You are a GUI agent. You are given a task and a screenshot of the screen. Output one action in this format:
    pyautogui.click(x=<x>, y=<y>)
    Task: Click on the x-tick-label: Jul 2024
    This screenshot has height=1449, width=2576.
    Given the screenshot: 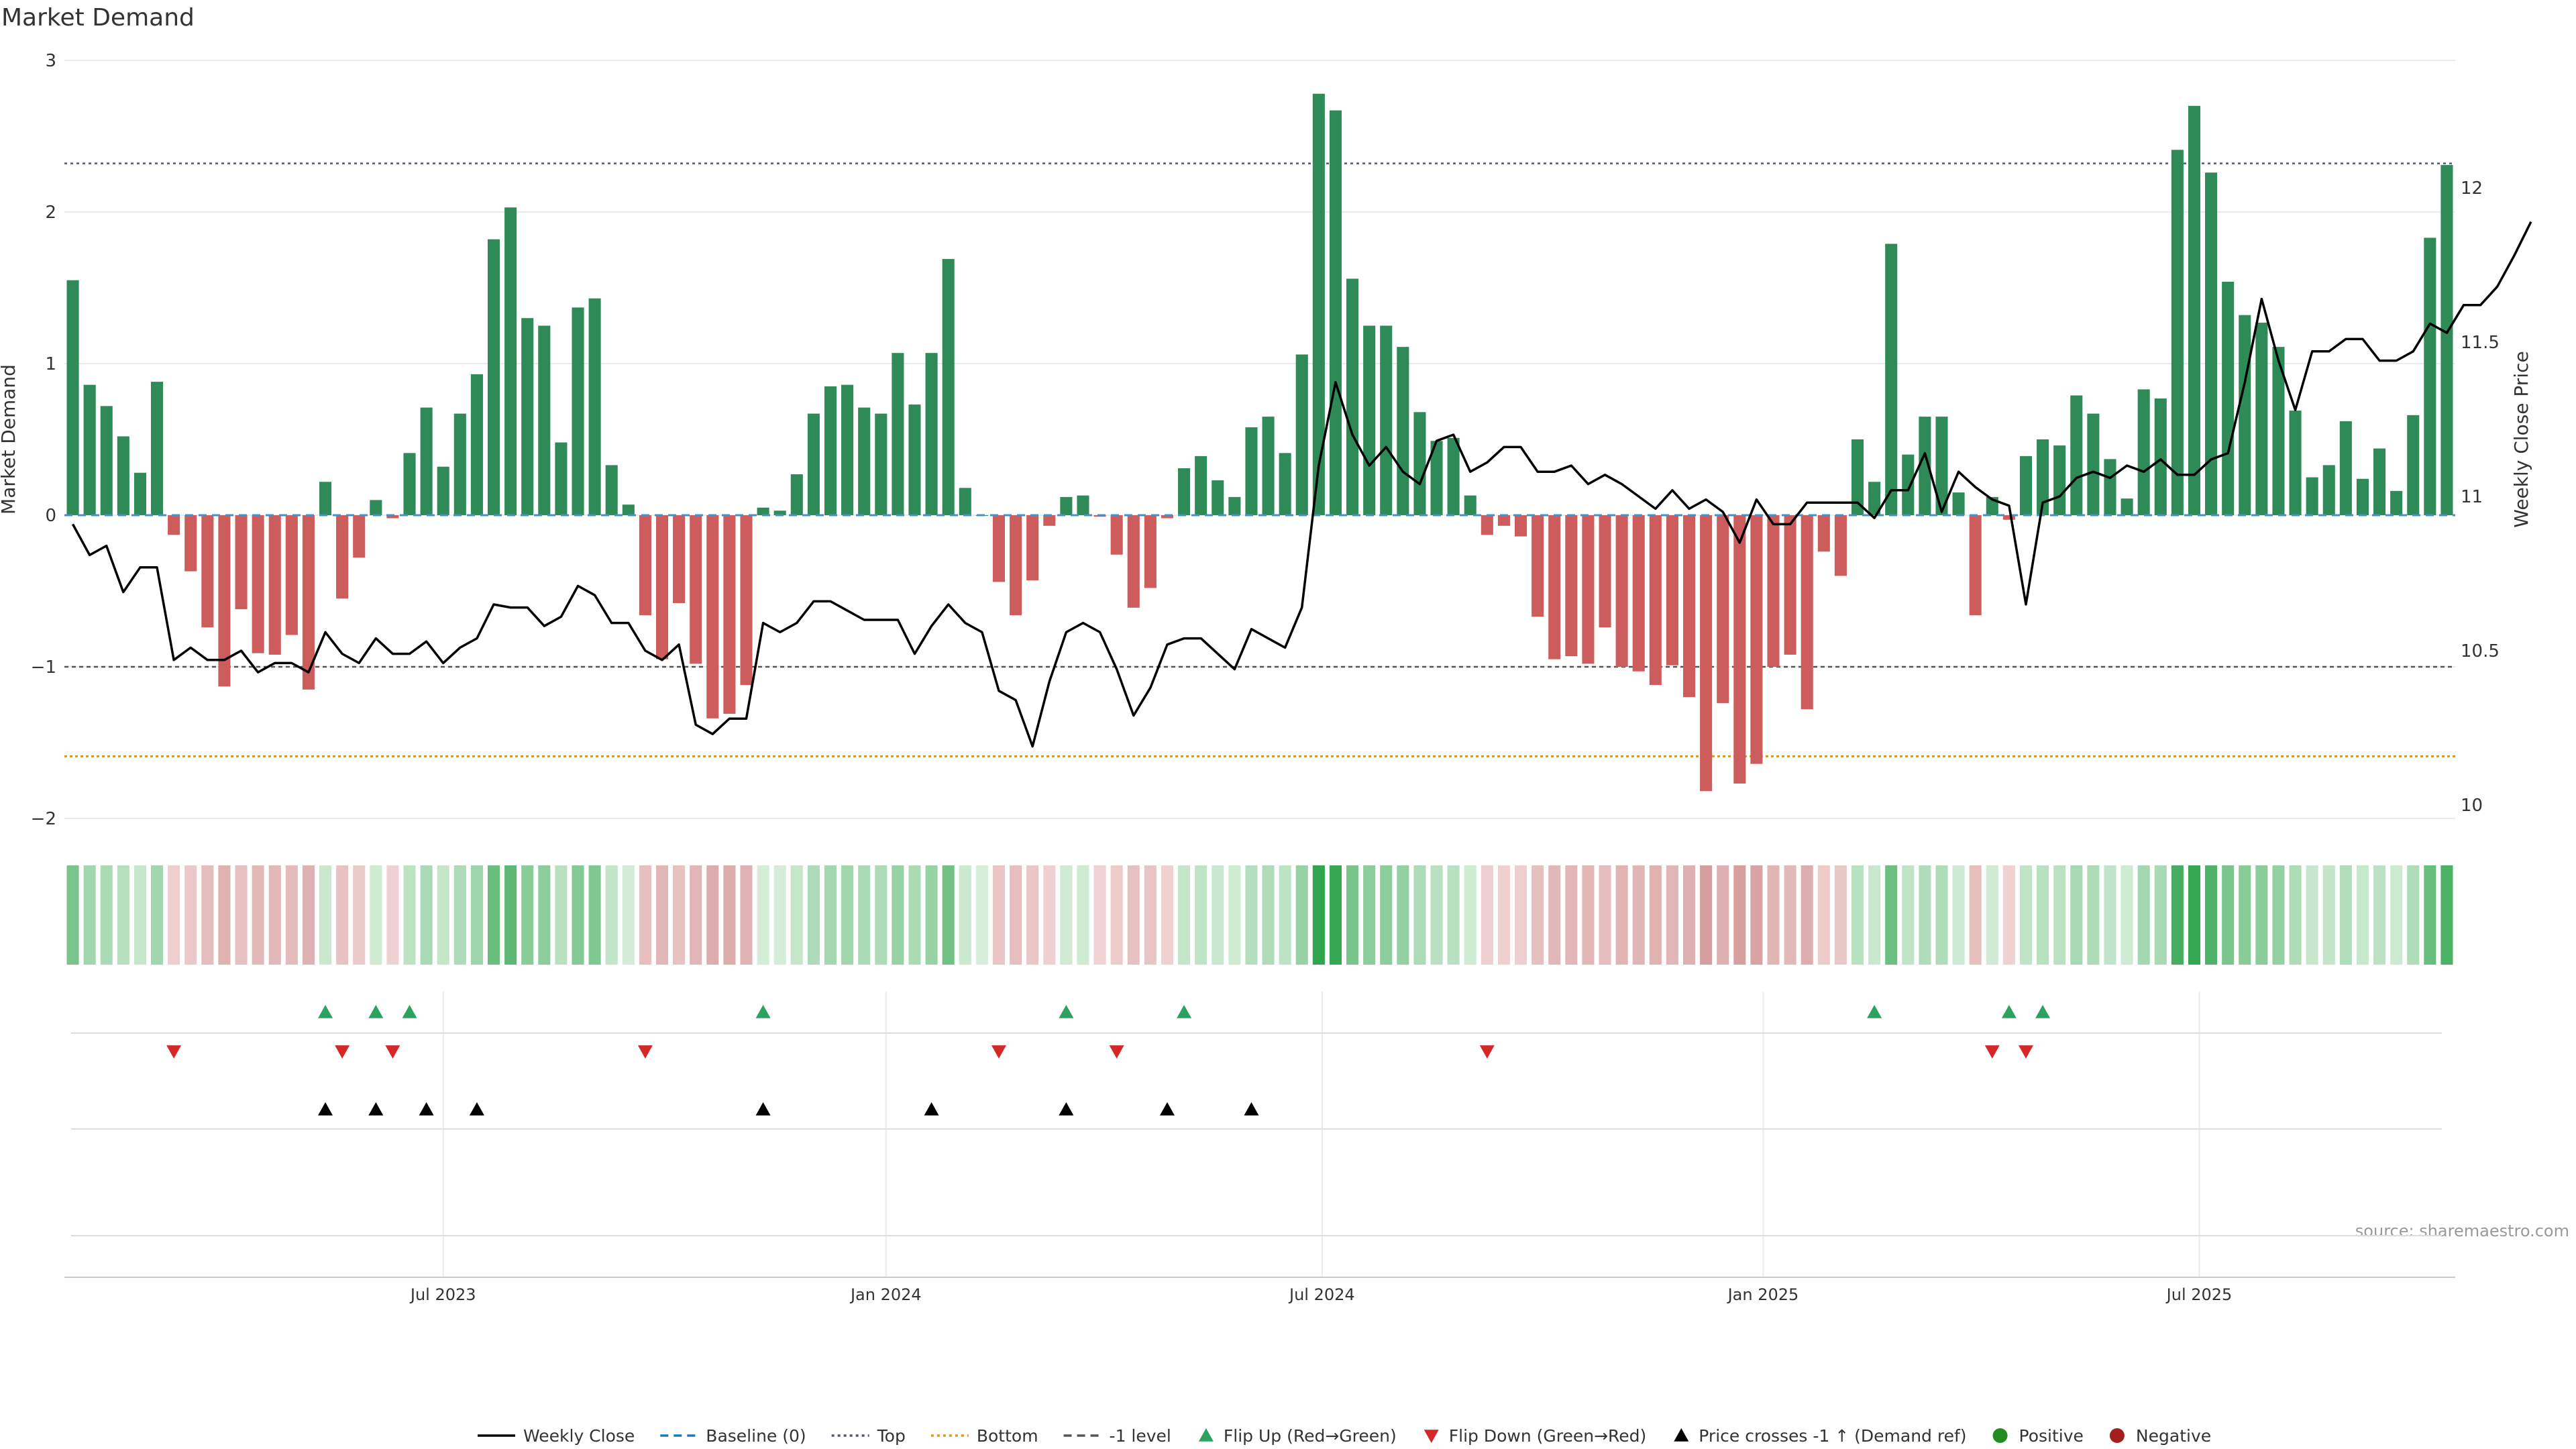 What is the action you would take?
    pyautogui.click(x=1321, y=1294)
    